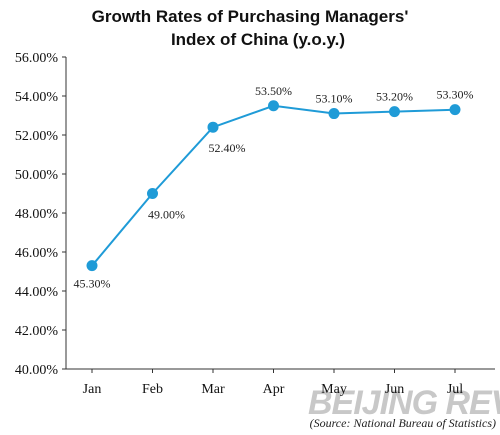 The image size is (500, 435). I want to click on x-tick-label: Jul, so click(455, 389).